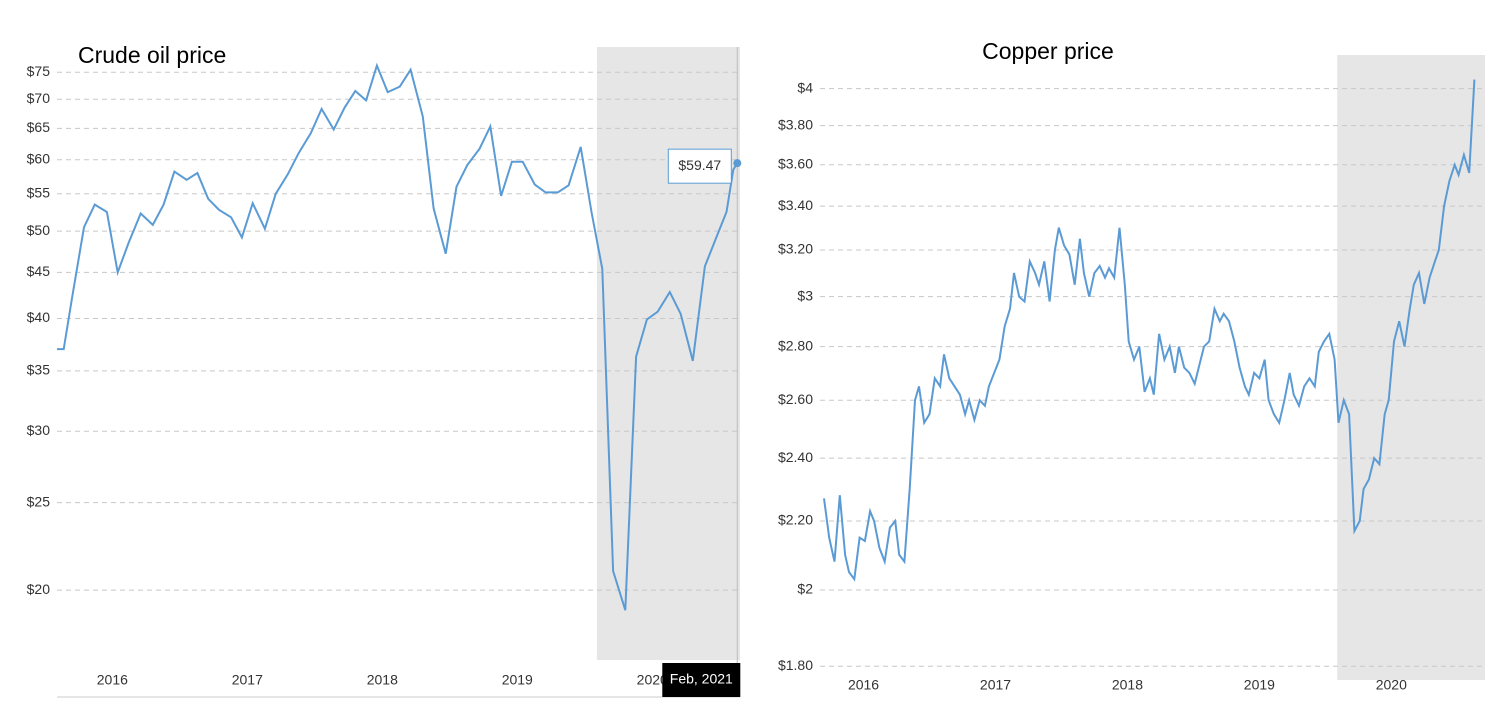 The width and height of the screenshot is (1494, 722). Describe the element at coordinates (39, 158) in the screenshot. I see `y-tick-label: $60` at that location.